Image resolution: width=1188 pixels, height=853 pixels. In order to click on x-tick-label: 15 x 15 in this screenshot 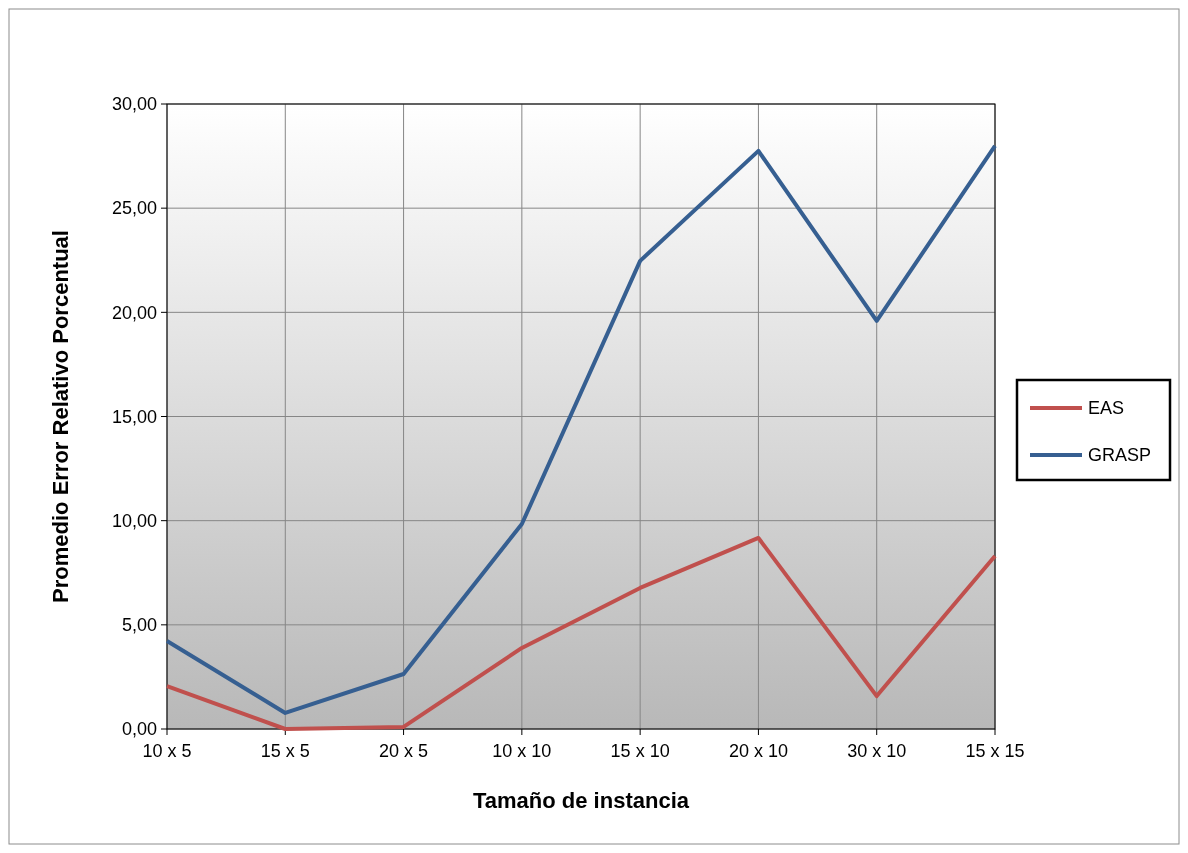, I will do `click(995, 751)`.